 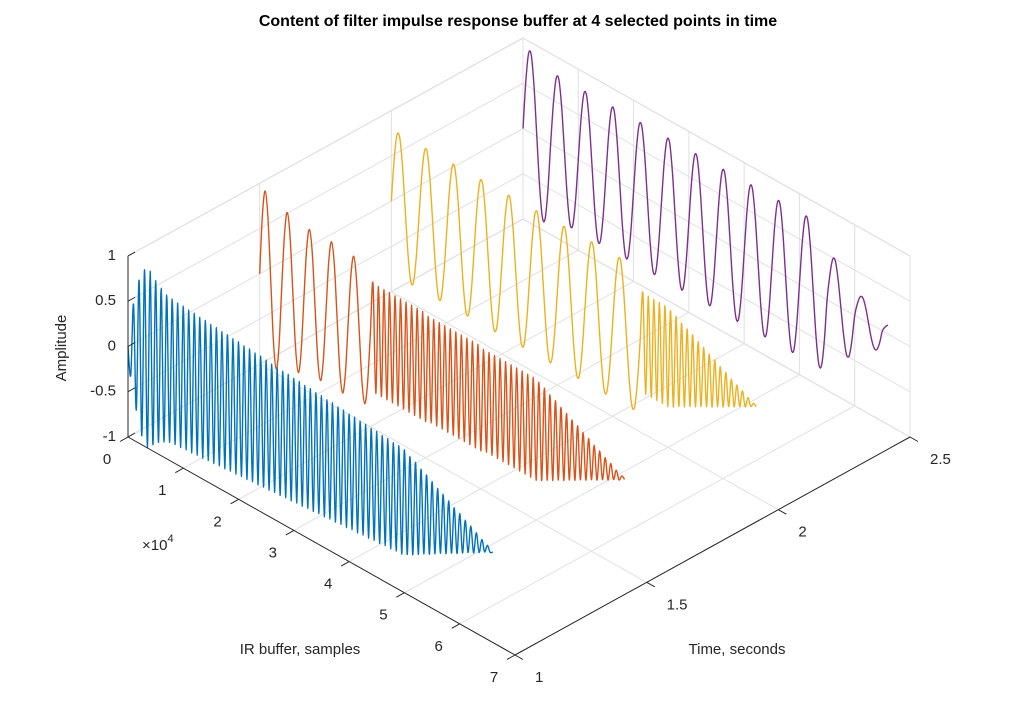 I want to click on x-tick-label: 6, so click(x=439, y=646).